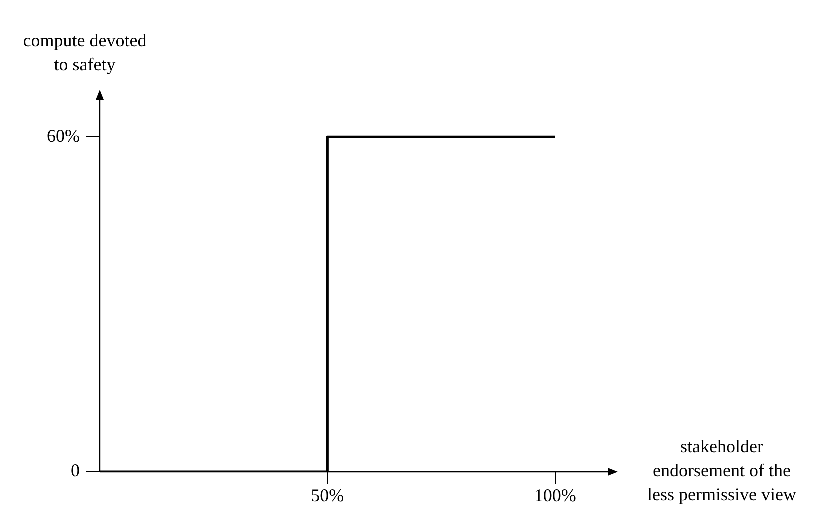  I want to click on x-tick-label: 100%, so click(555, 496).